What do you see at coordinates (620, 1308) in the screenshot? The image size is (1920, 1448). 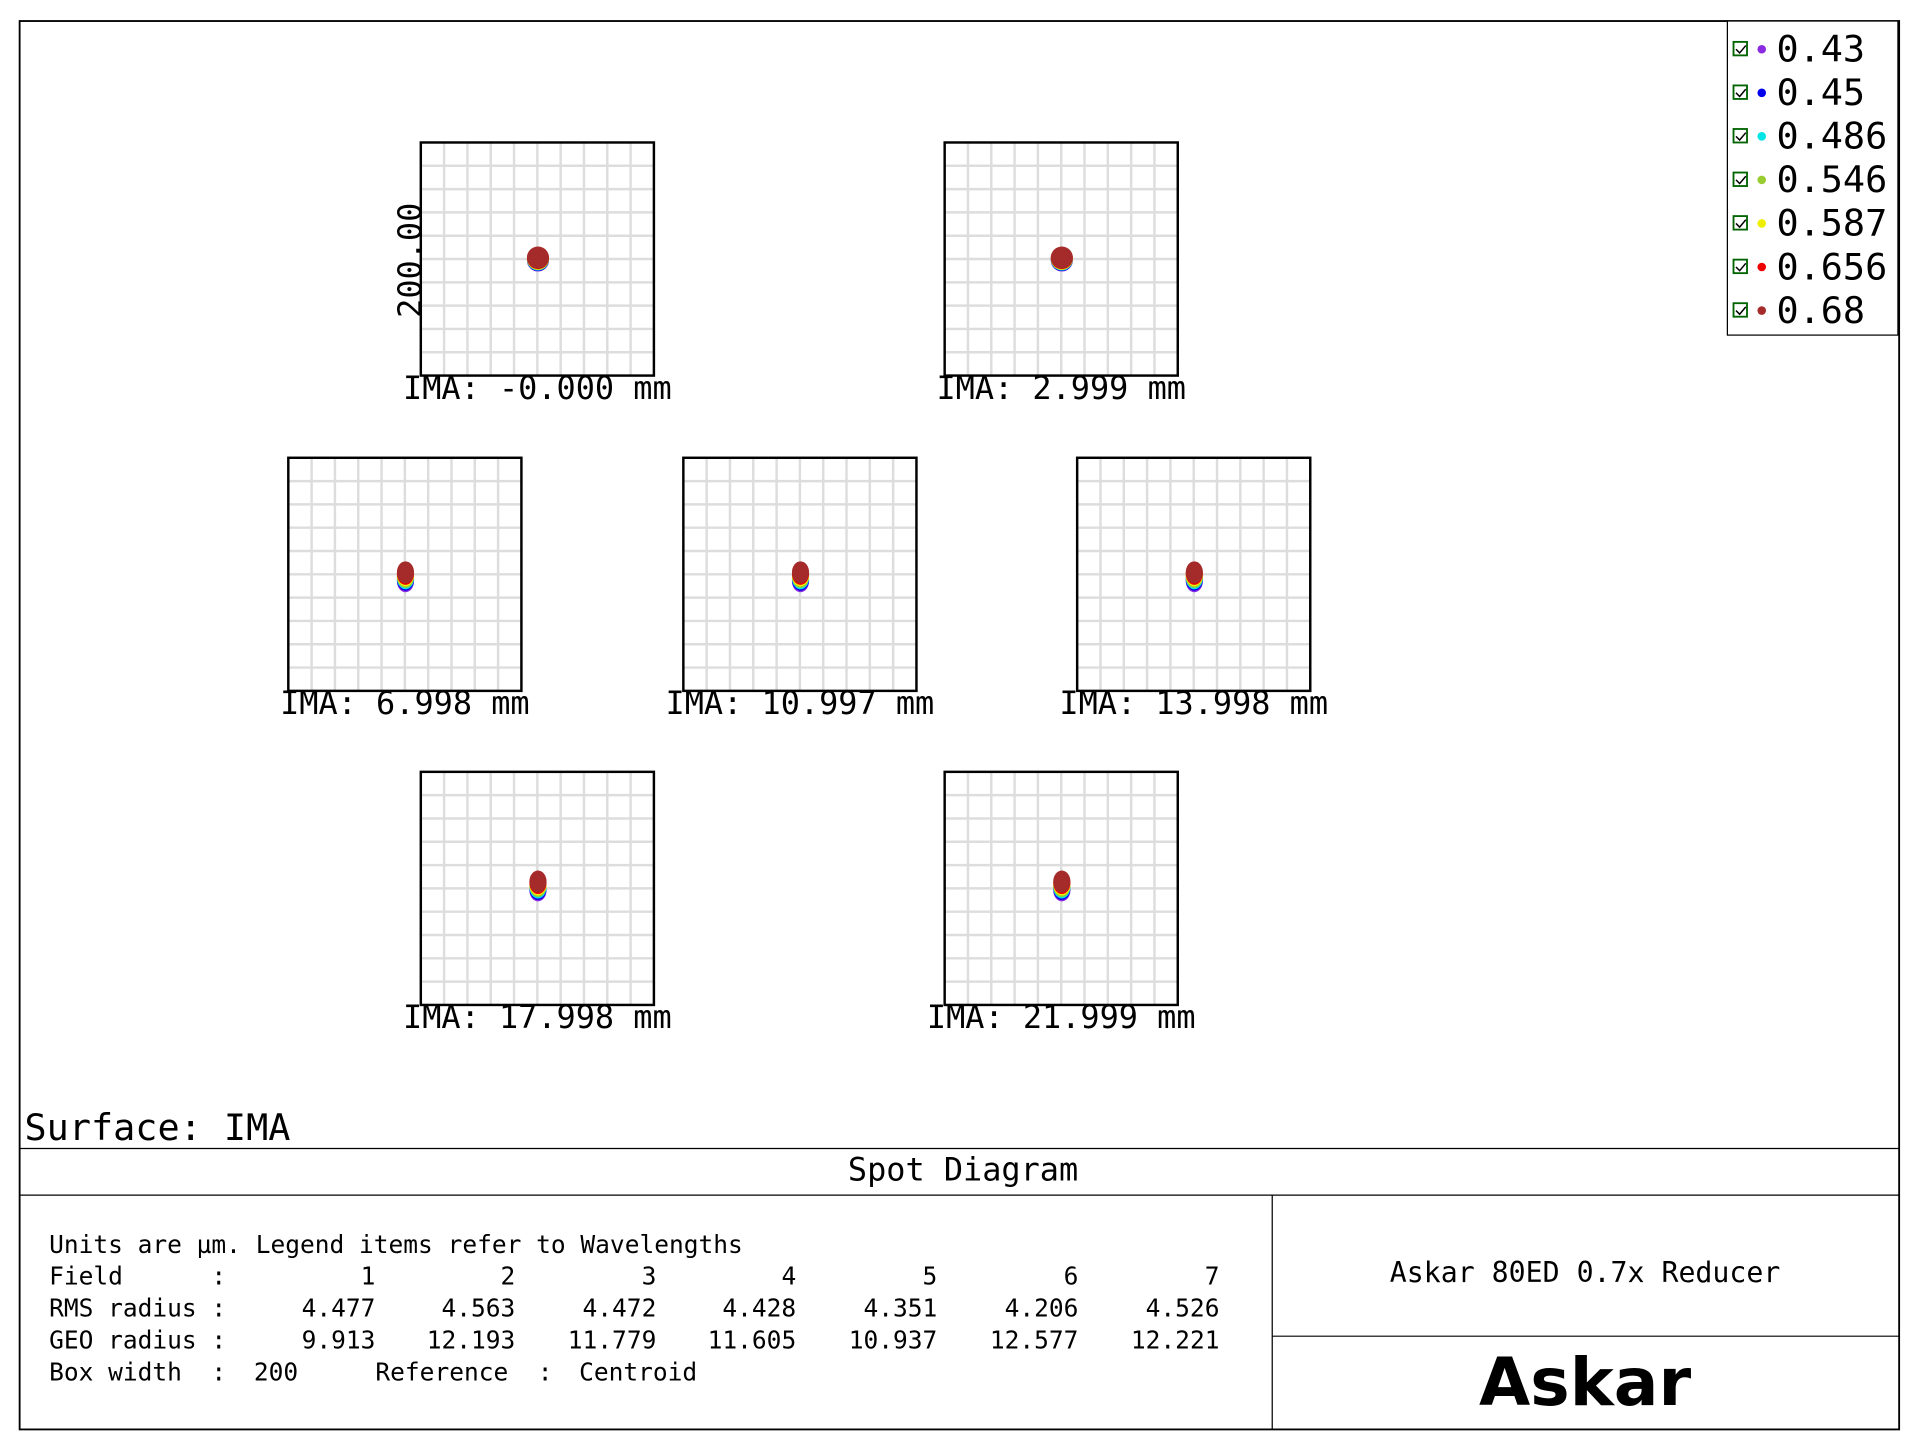 I see `table-value: 4.472` at bounding box center [620, 1308].